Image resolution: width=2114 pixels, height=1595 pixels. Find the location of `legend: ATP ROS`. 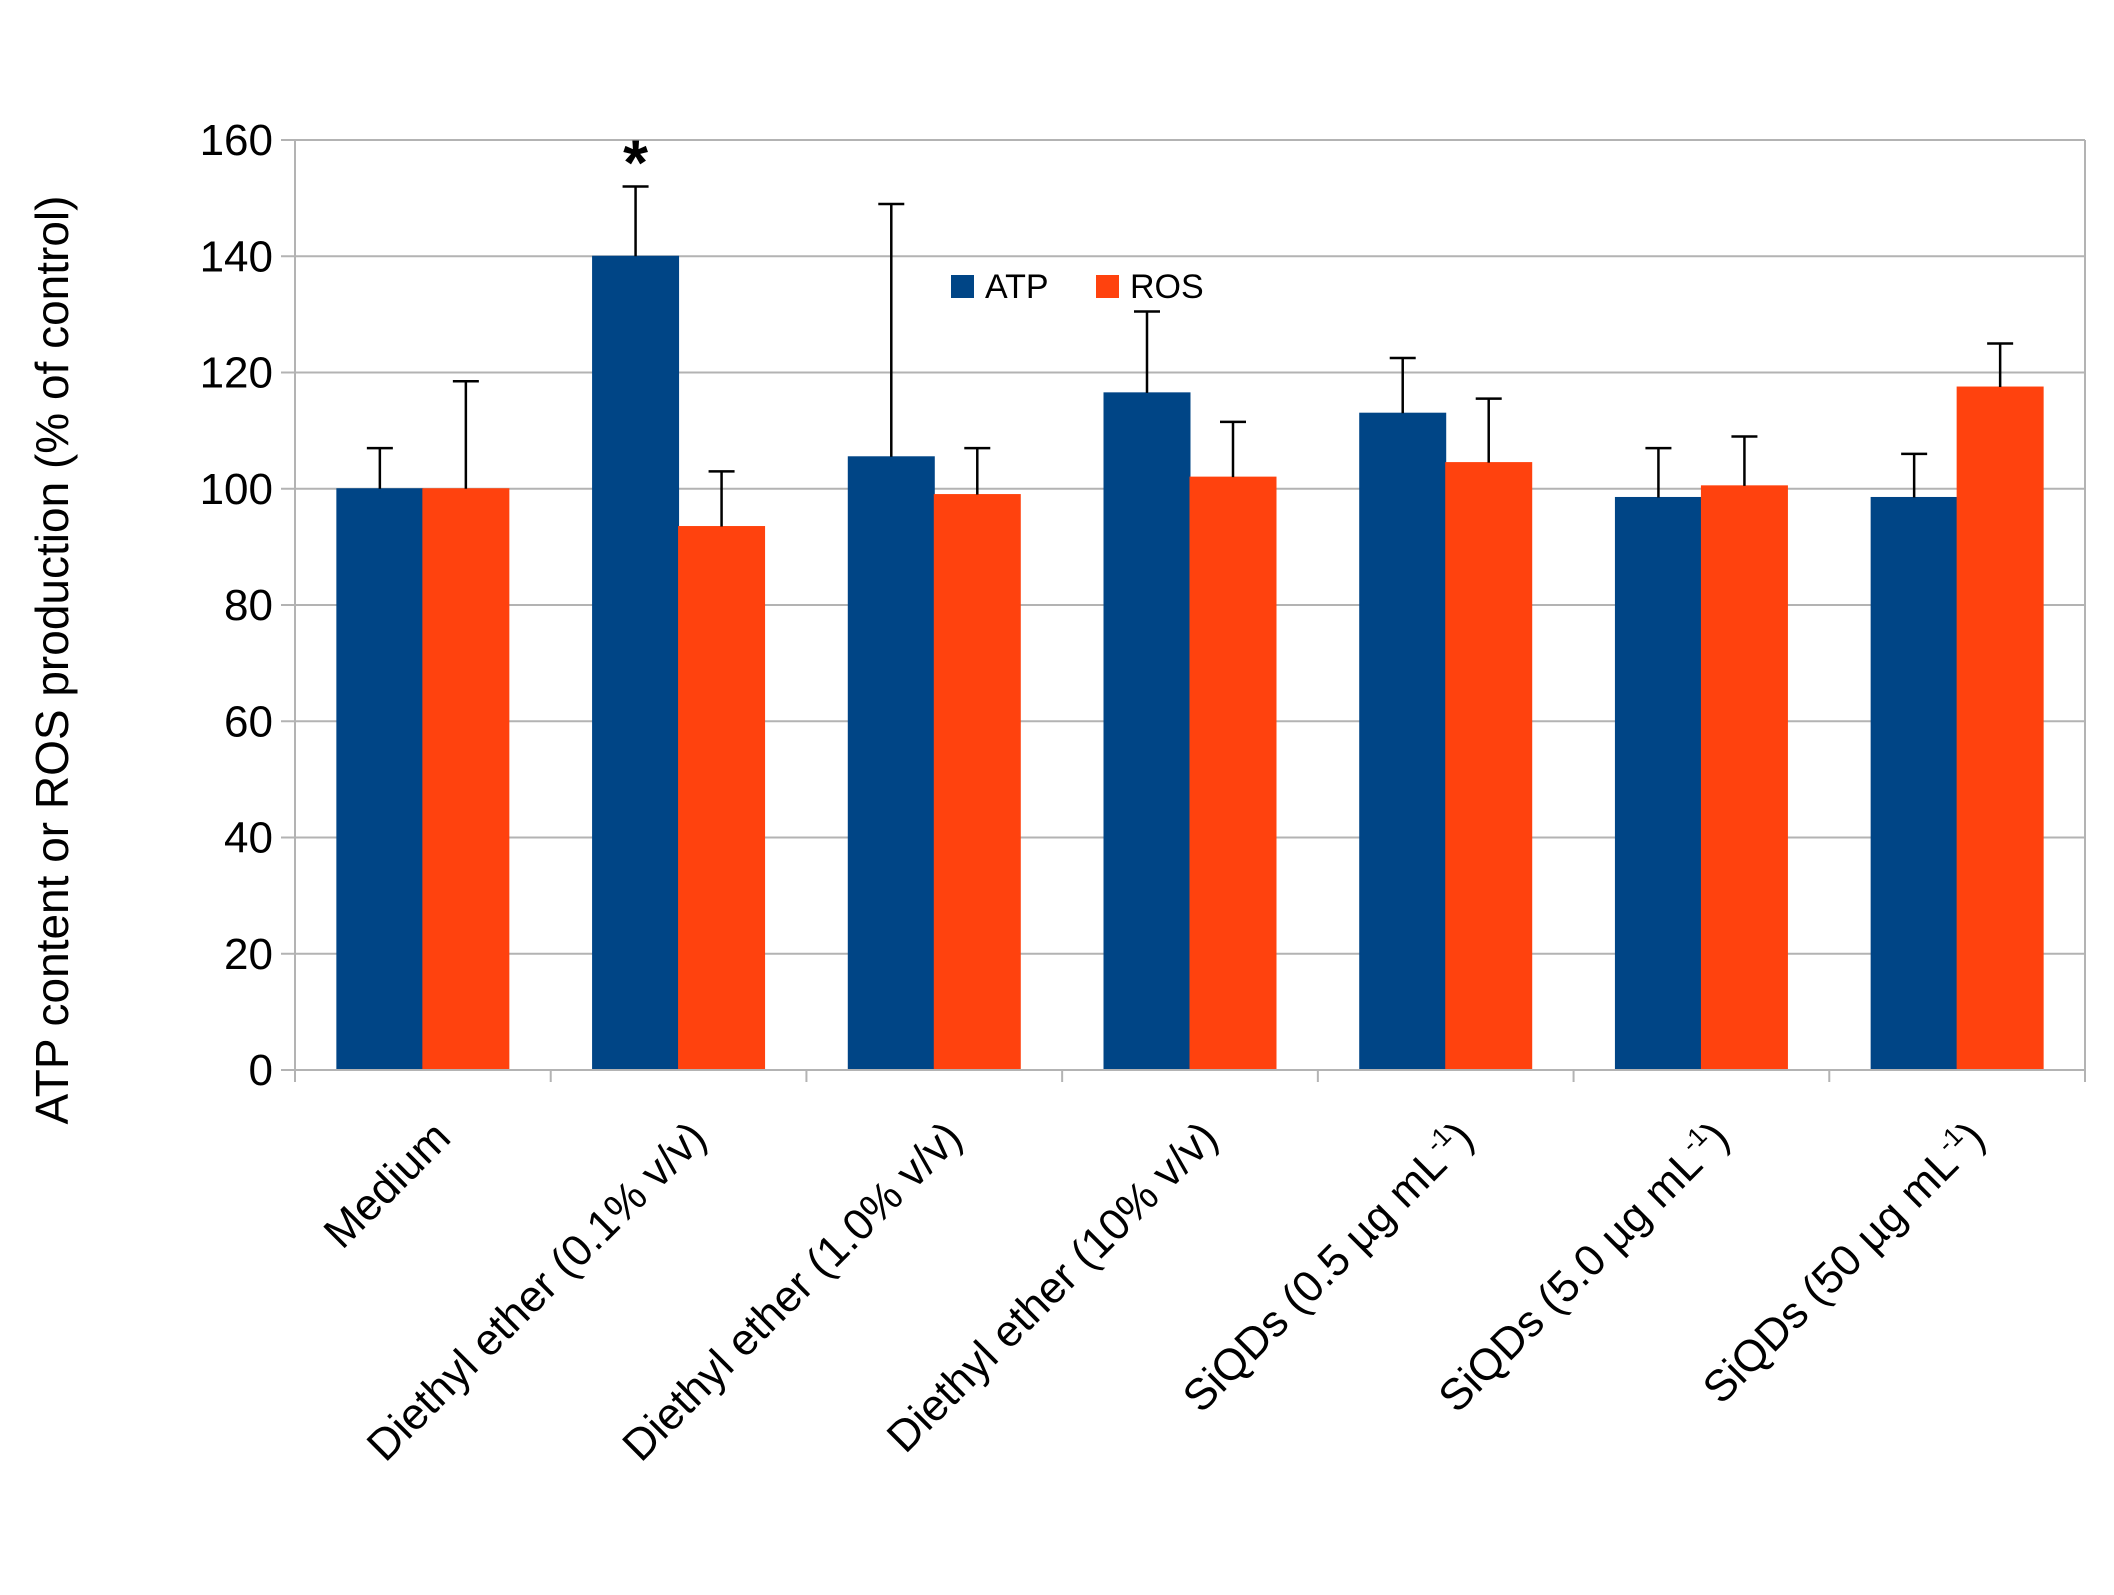

legend: ATP ROS is located at coordinates (1077, 287).